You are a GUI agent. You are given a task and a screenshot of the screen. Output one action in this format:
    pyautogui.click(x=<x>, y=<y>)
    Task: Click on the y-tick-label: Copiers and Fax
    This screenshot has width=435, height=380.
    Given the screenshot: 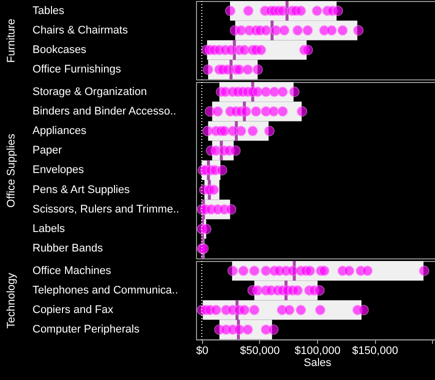 What is the action you would take?
    pyautogui.click(x=73, y=310)
    